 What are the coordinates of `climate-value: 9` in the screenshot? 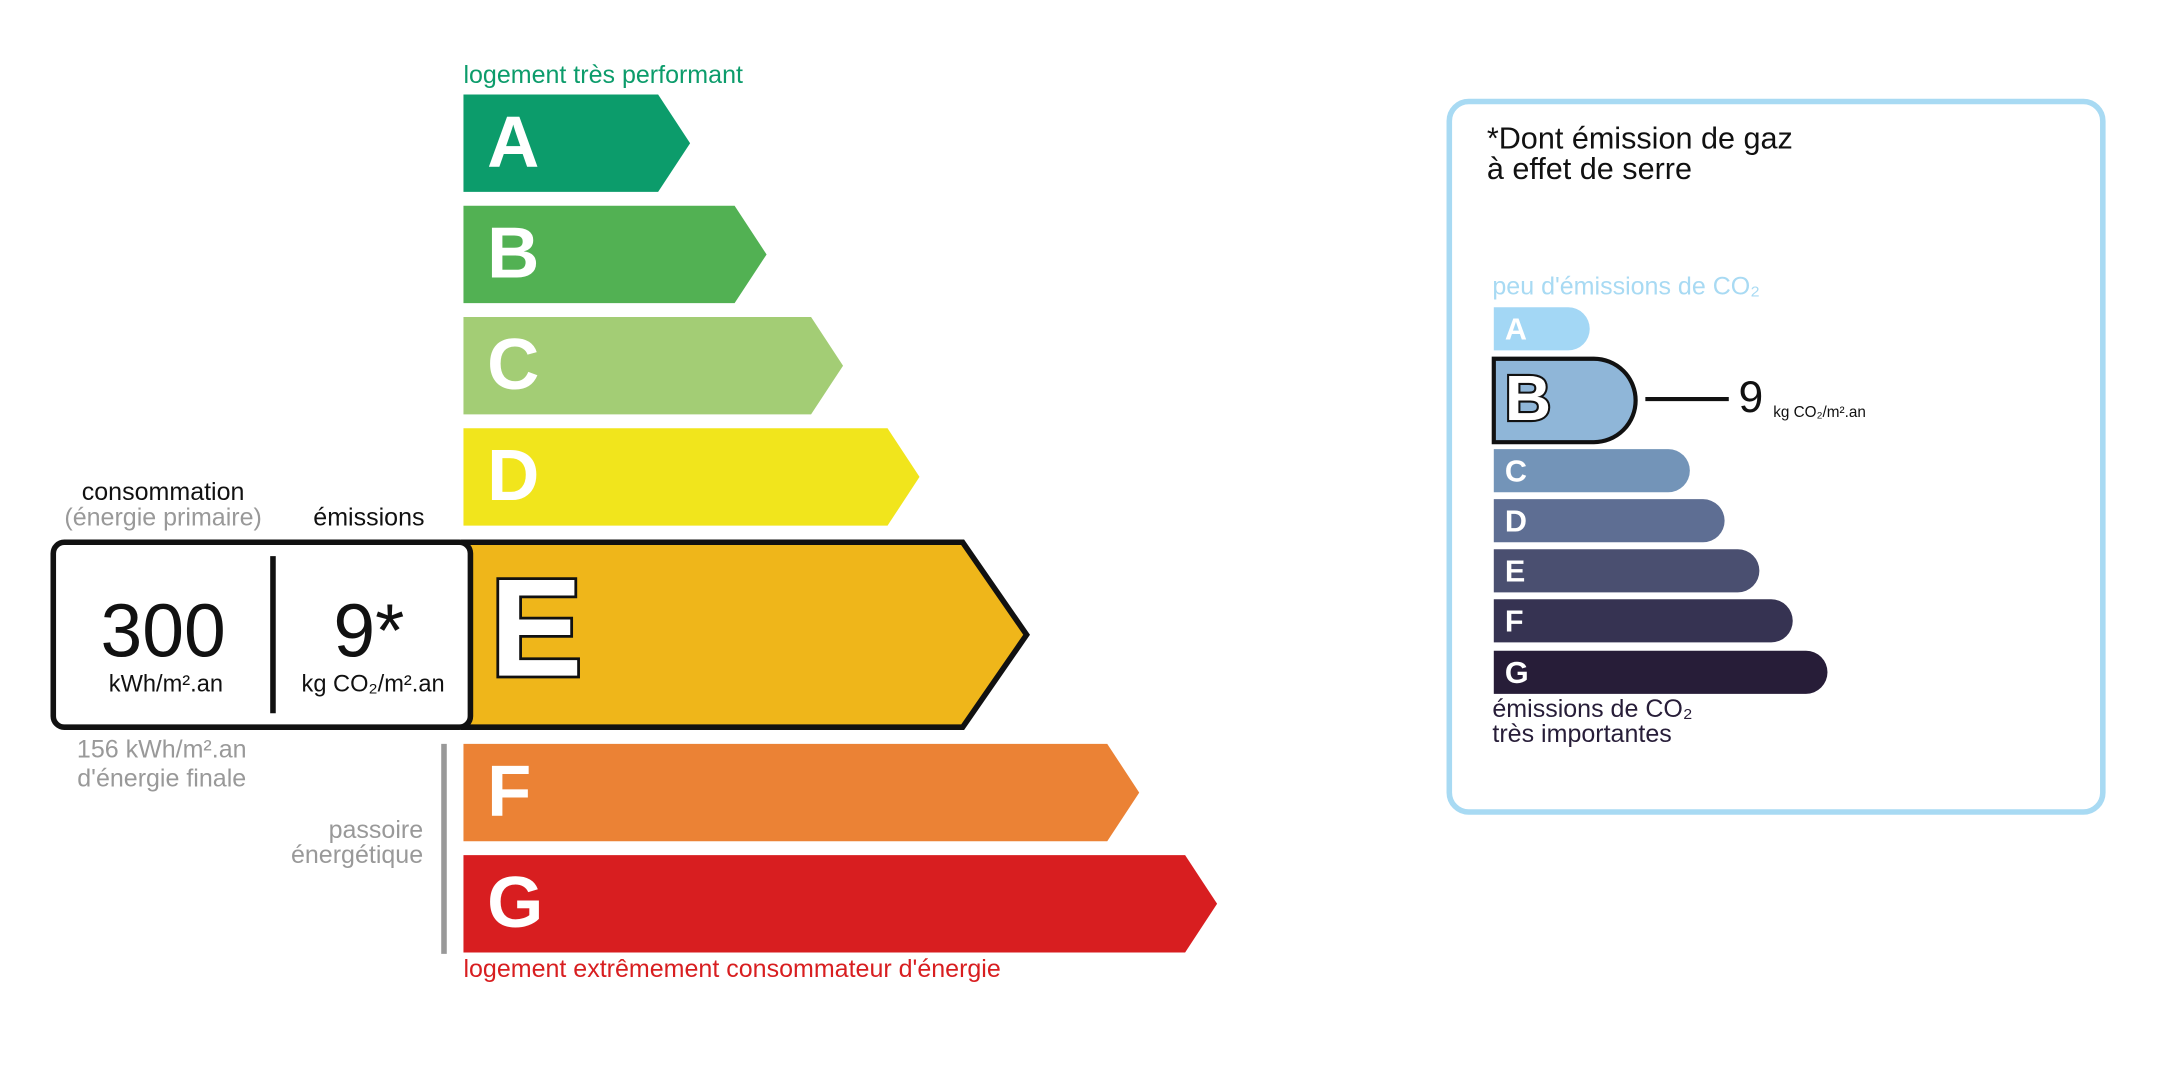 It's located at (1751, 397).